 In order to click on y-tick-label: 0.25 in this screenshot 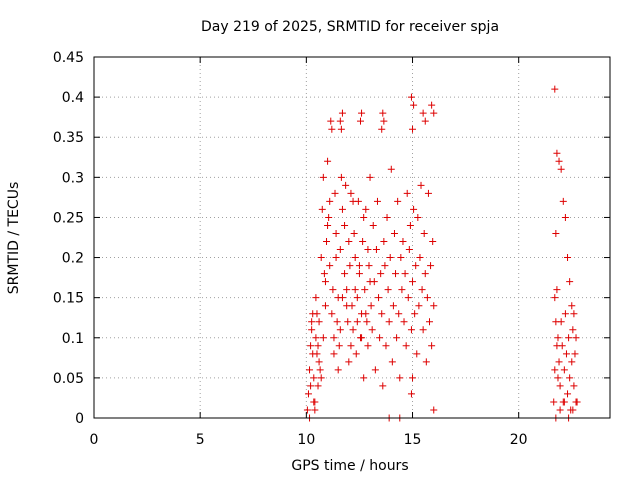, I will do `click(68, 218)`.